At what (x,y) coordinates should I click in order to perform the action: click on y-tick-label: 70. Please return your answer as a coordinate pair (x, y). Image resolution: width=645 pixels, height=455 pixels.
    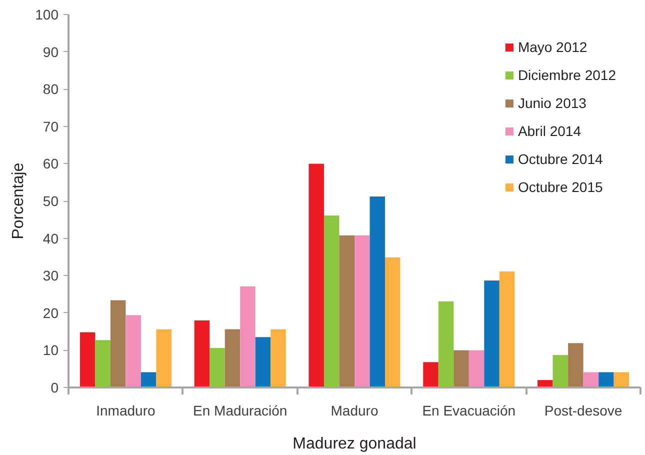
    Looking at the image, I should click on (50, 126).